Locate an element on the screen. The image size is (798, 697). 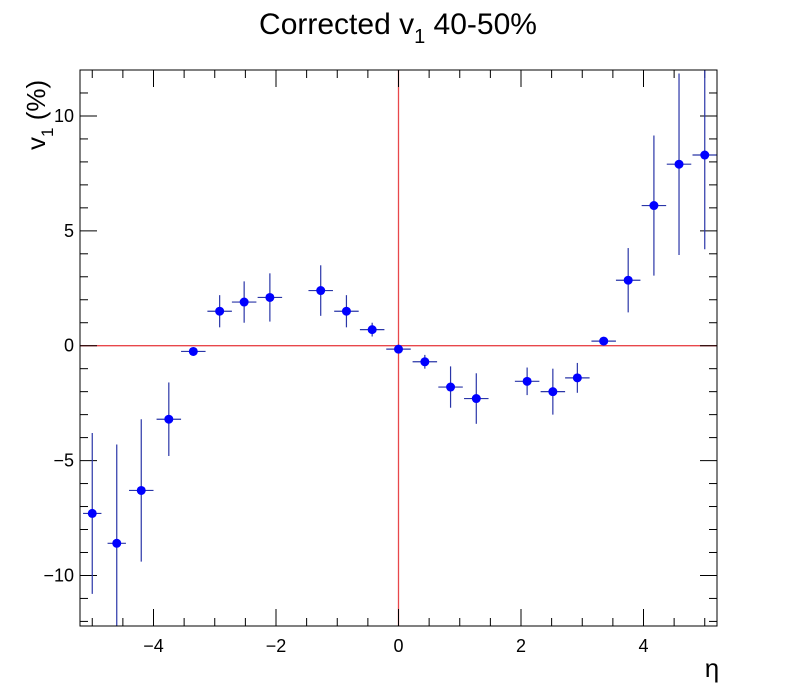
chart-title-suffix: 40-50% is located at coordinates (481, 24).